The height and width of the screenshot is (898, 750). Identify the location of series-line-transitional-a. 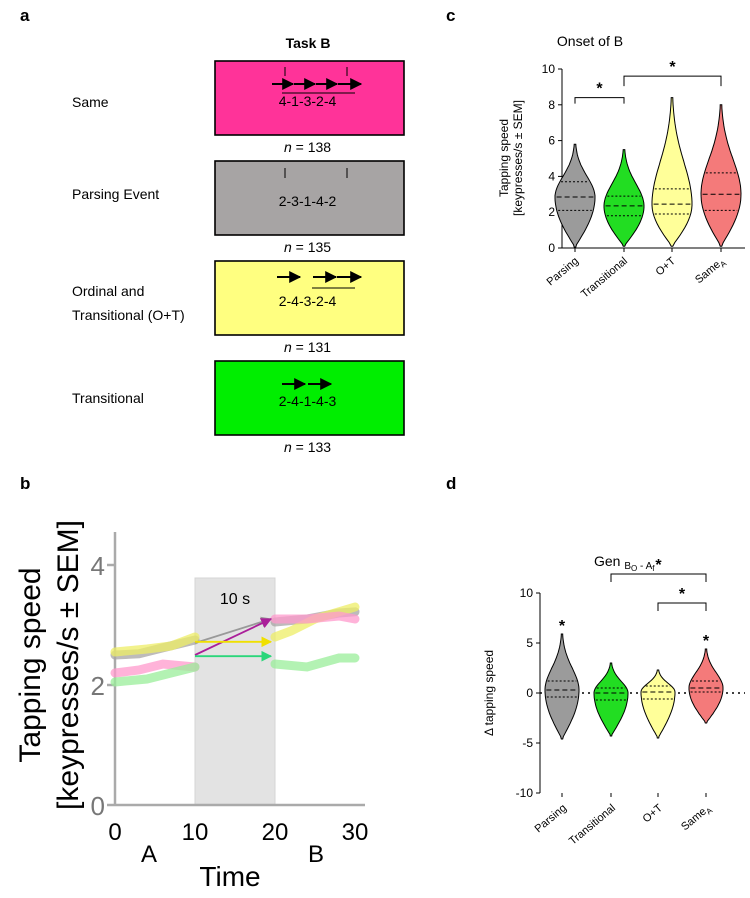
(155, 674).